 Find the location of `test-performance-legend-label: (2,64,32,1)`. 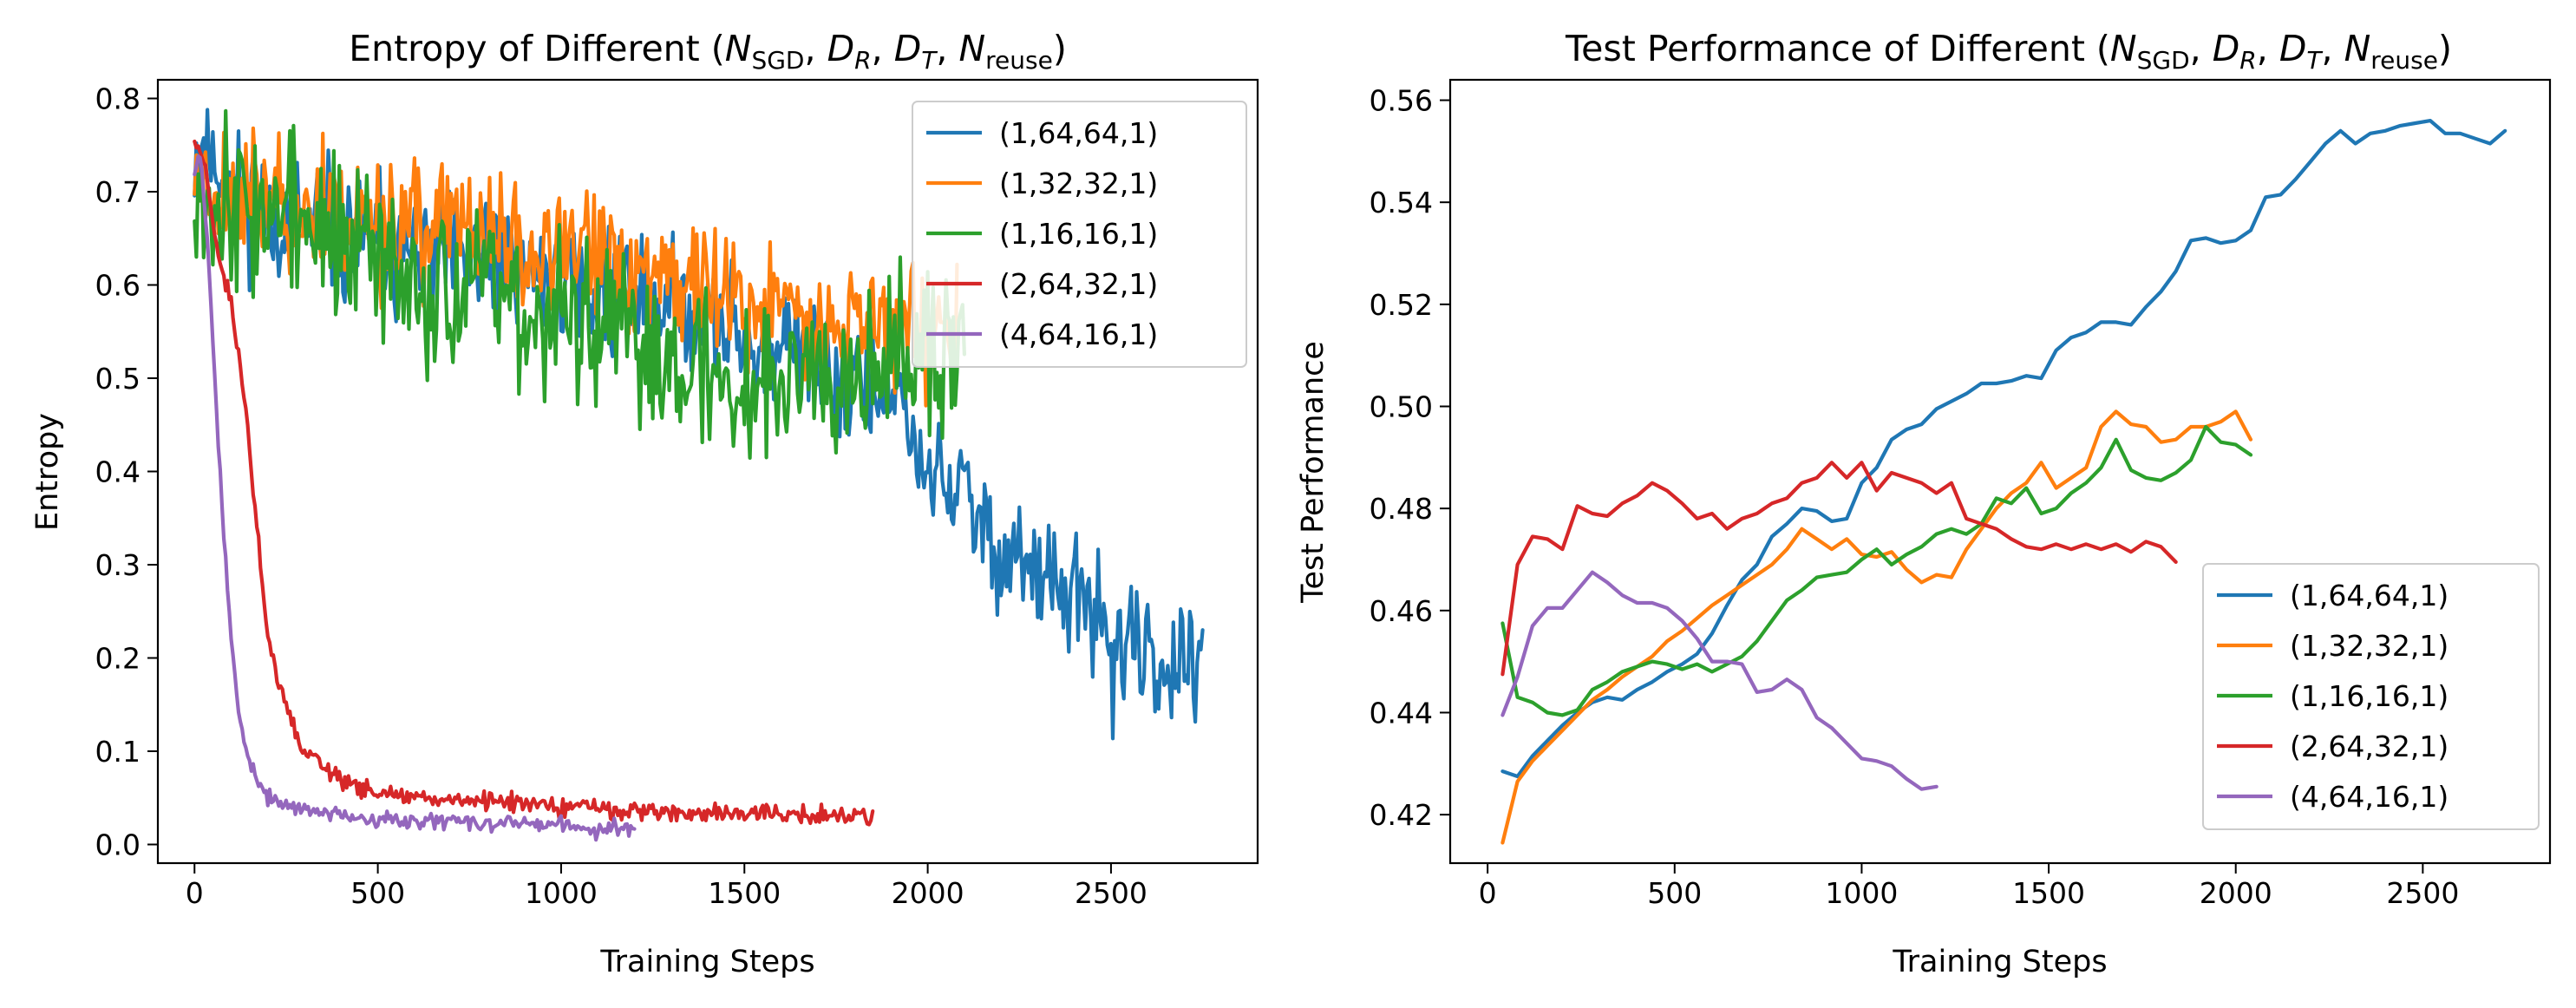

test-performance-legend-label: (2,64,32,1) is located at coordinates (2369, 746).